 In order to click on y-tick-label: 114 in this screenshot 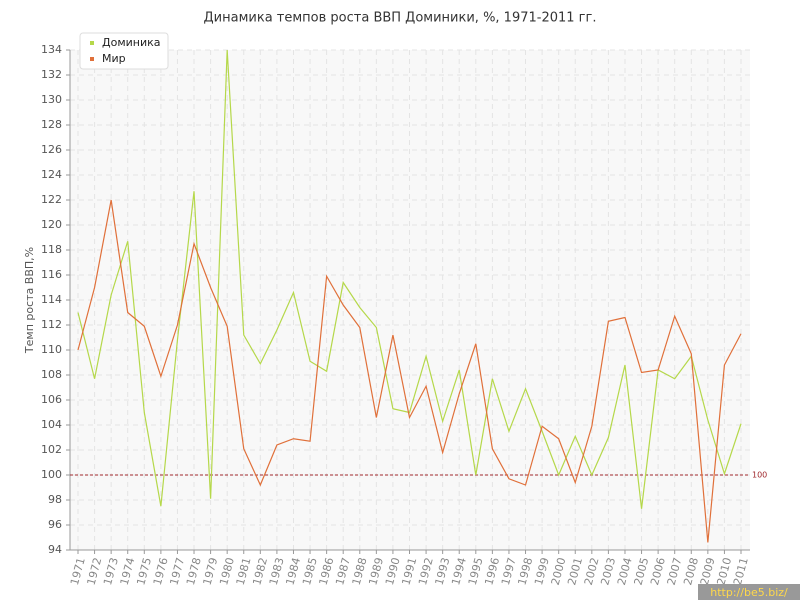, I will do `click(51, 299)`.